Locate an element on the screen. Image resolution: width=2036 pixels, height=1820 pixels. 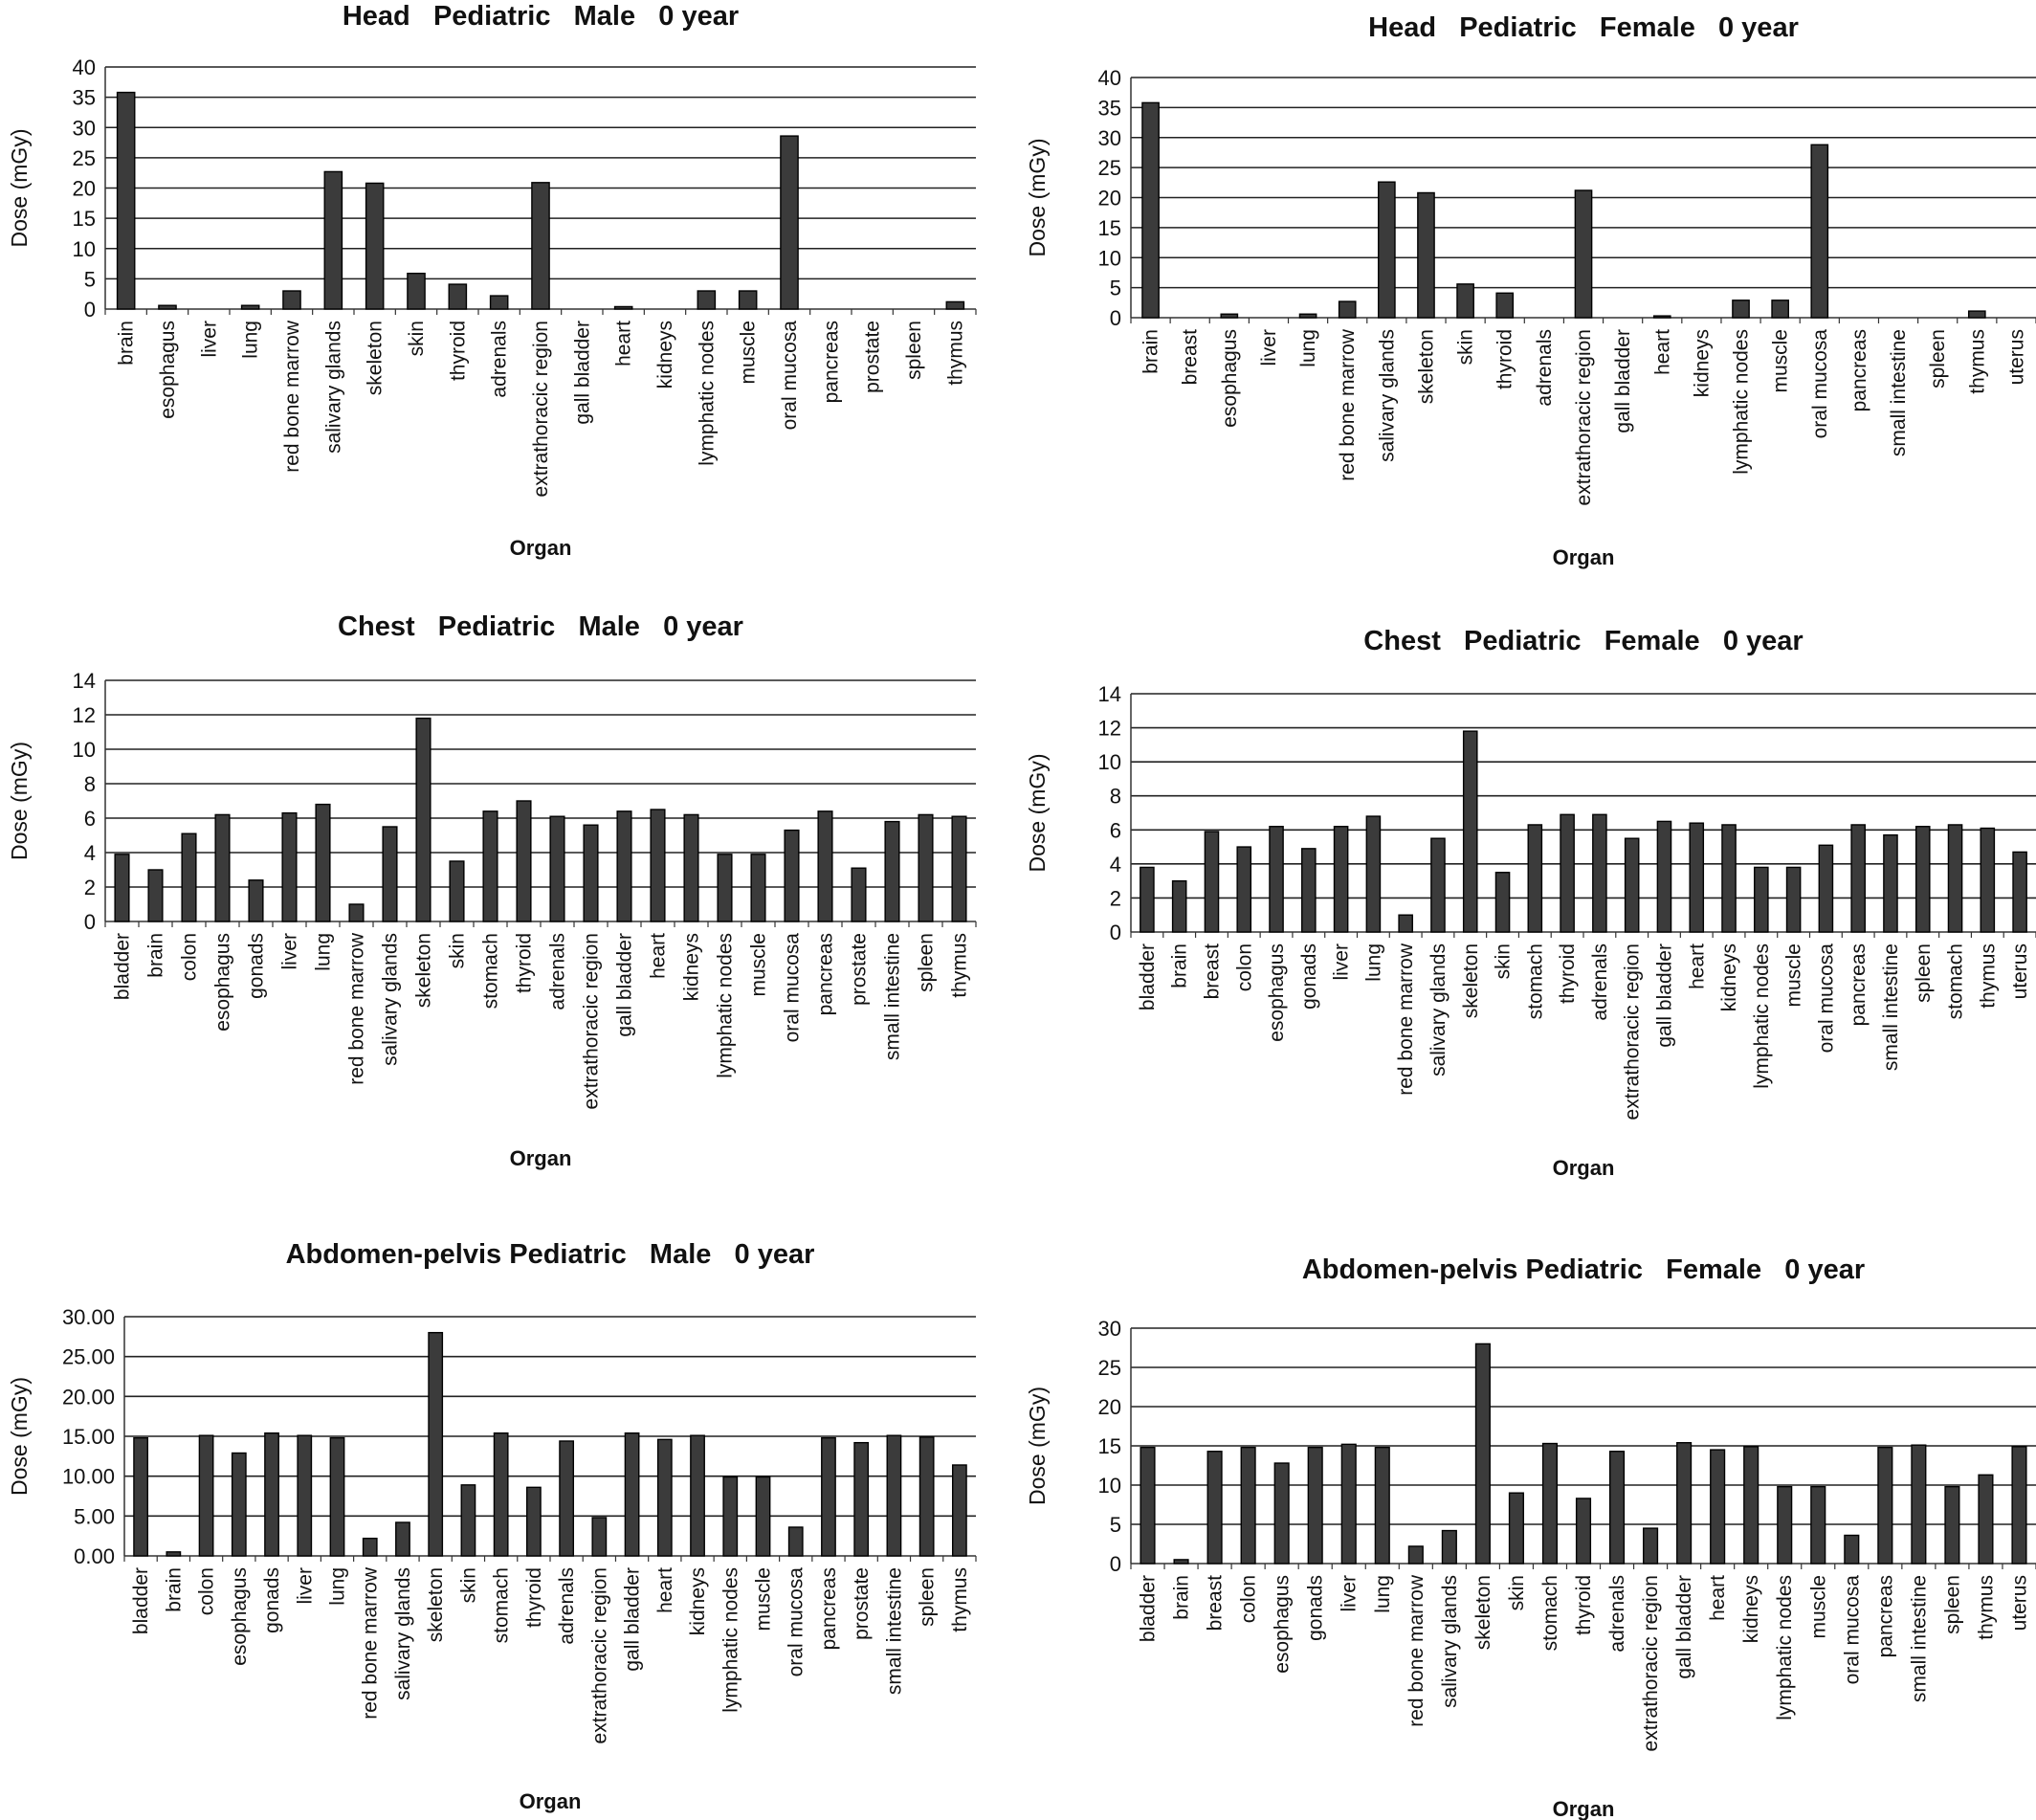
y-axis-label: Dose (mGy) is located at coordinates (19, 801).